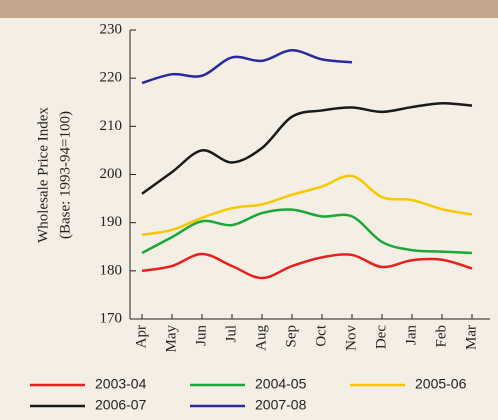  I want to click on x-tick-label: Apr, so click(141, 336).